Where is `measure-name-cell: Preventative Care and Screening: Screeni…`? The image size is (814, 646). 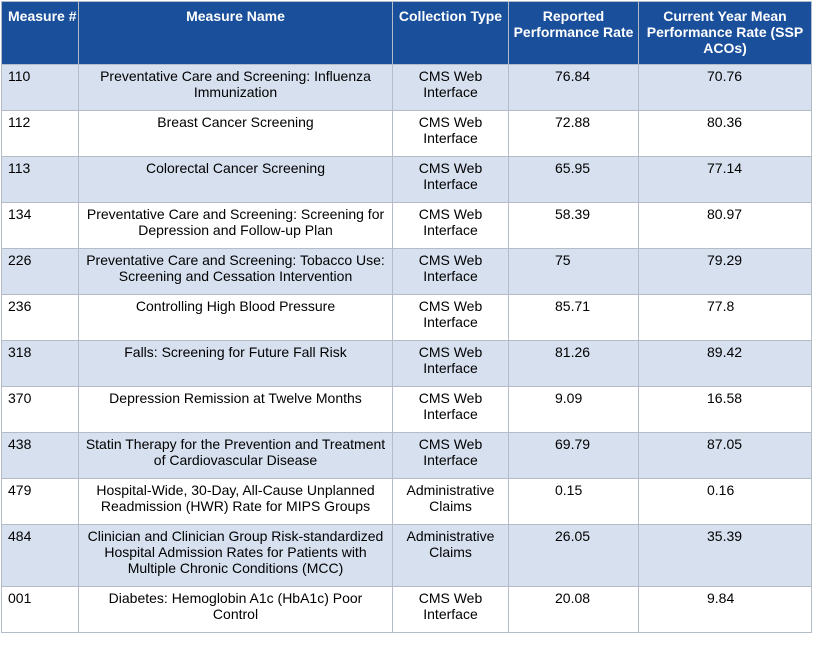
measure-name-cell: Preventative Care and Screening: Screeni… is located at coordinates (235, 225).